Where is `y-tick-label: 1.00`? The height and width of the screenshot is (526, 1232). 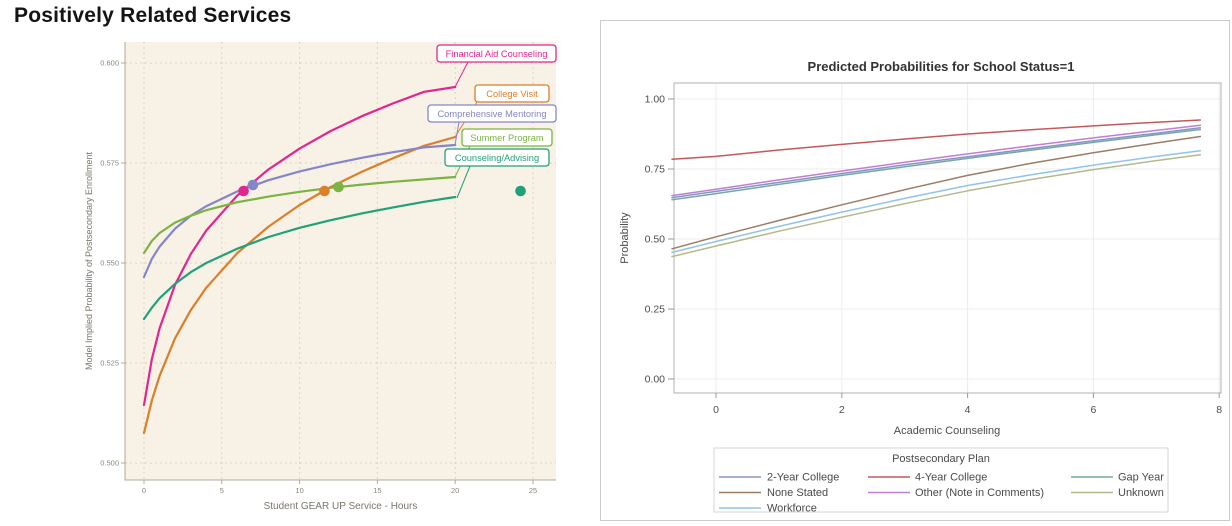 y-tick-label: 1.00 is located at coordinates (655, 100).